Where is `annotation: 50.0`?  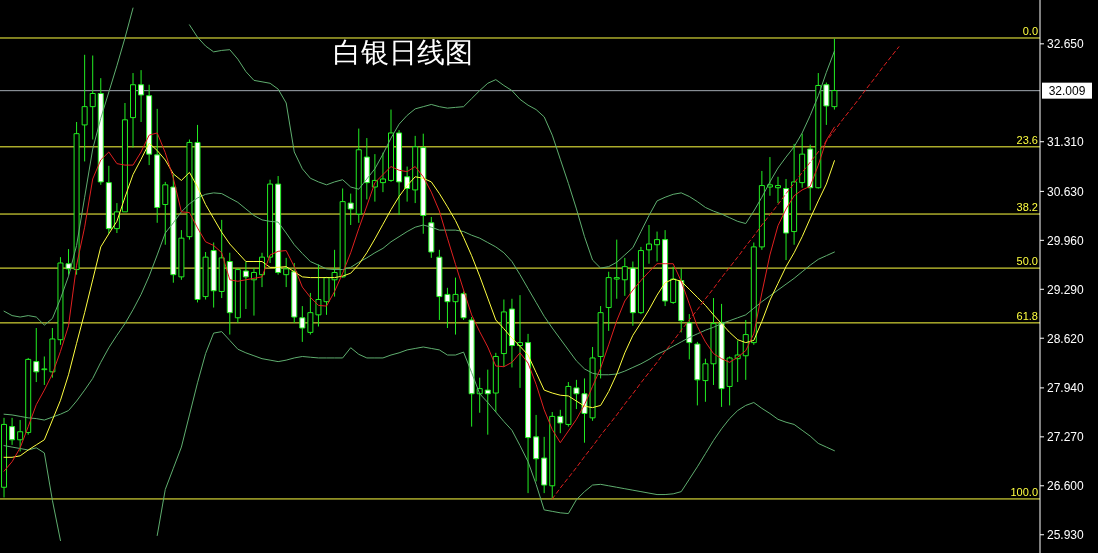
annotation: 50.0 is located at coordinates (1027, 261).